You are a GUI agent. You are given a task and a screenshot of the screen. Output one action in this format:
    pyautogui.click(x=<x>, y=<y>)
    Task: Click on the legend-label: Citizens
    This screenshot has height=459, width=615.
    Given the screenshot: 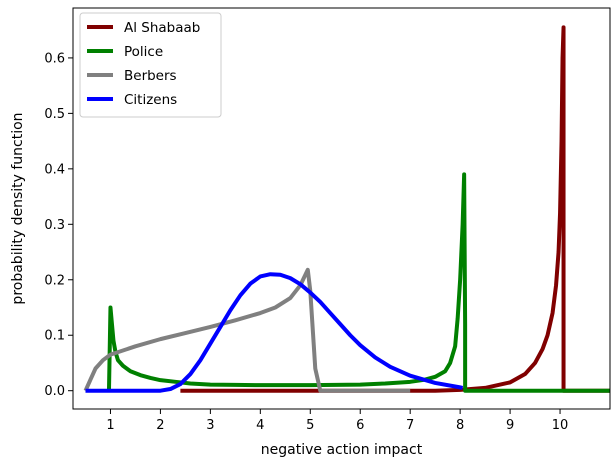 What is the action you would take?
    pyautogui.click(x=150, y=100)
    